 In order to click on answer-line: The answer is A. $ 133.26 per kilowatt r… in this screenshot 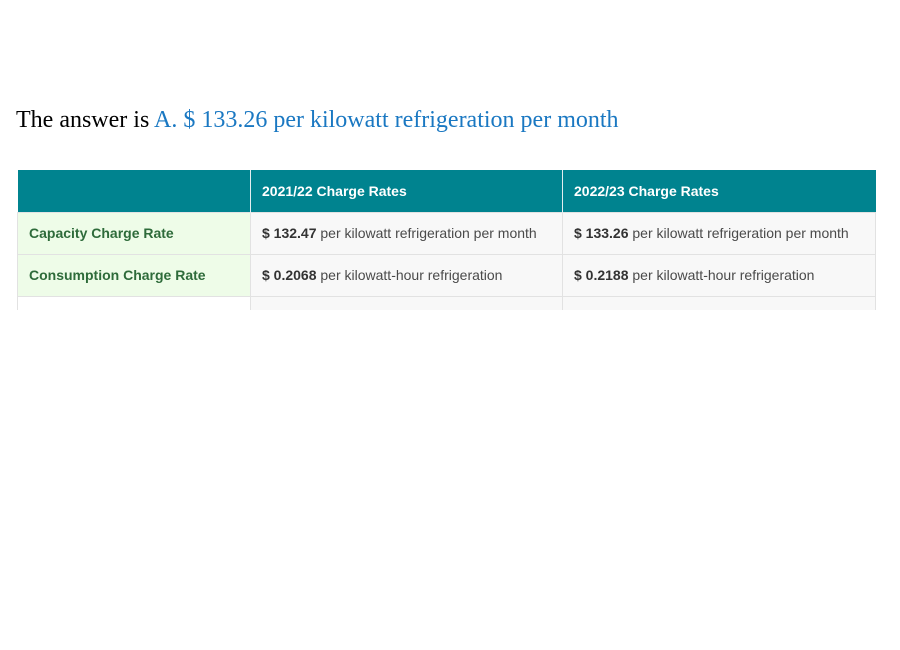, I will do `click(317, 120)`.